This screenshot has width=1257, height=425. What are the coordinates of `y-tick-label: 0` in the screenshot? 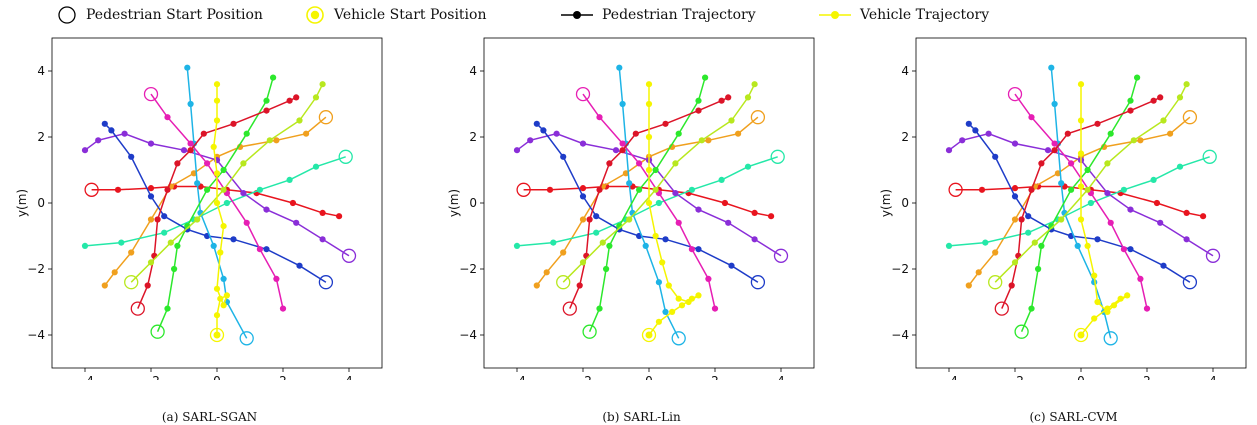 It's located at (473, 203).